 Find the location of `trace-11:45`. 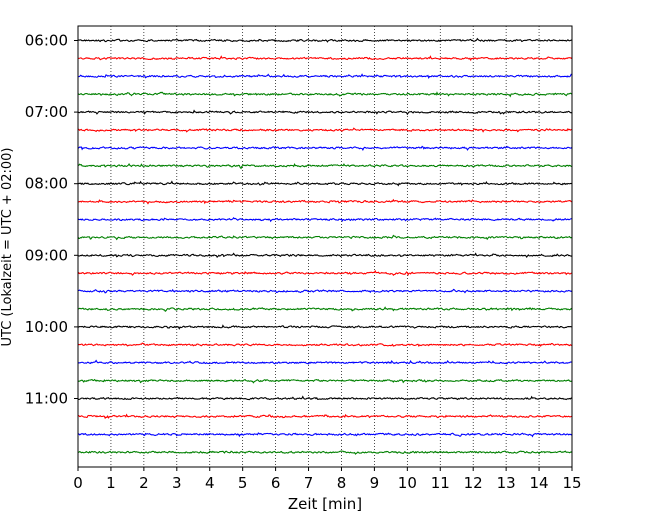

trace-11:45 is located at coordinates (325, 452).